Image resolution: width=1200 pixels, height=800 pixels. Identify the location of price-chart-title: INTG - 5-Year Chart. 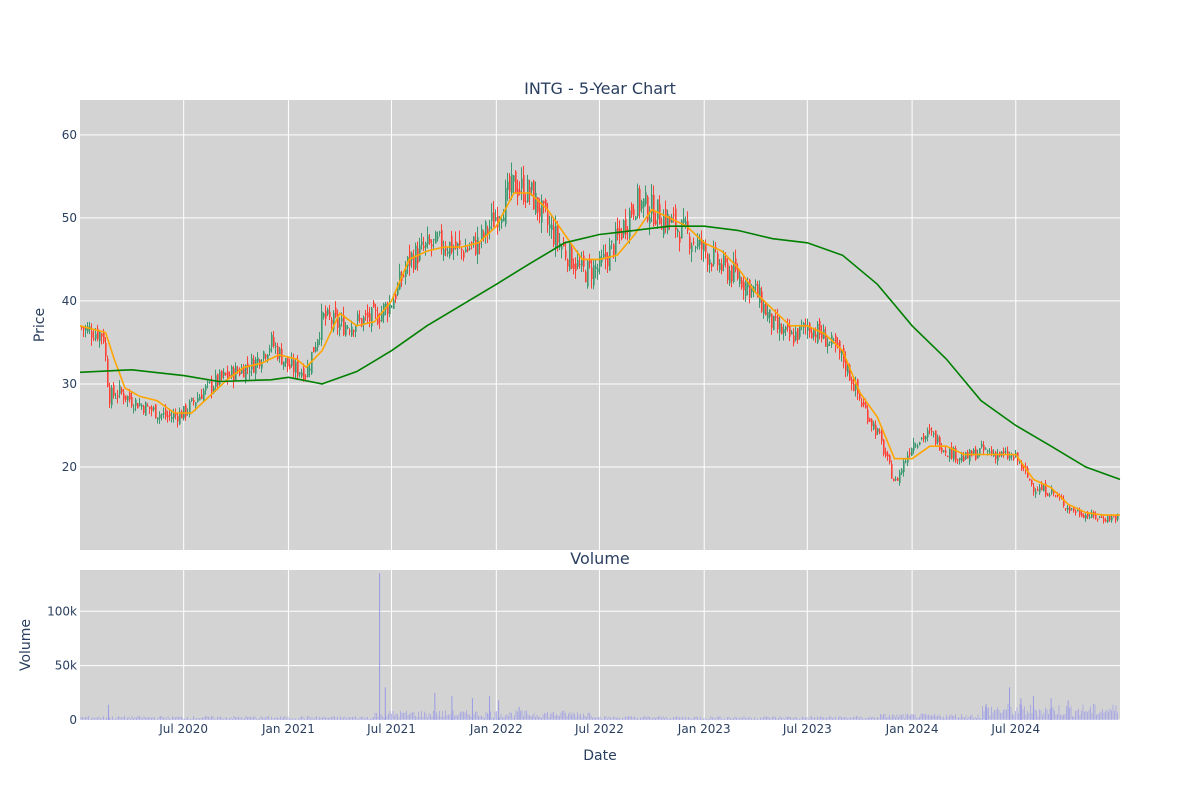
(600, 88).